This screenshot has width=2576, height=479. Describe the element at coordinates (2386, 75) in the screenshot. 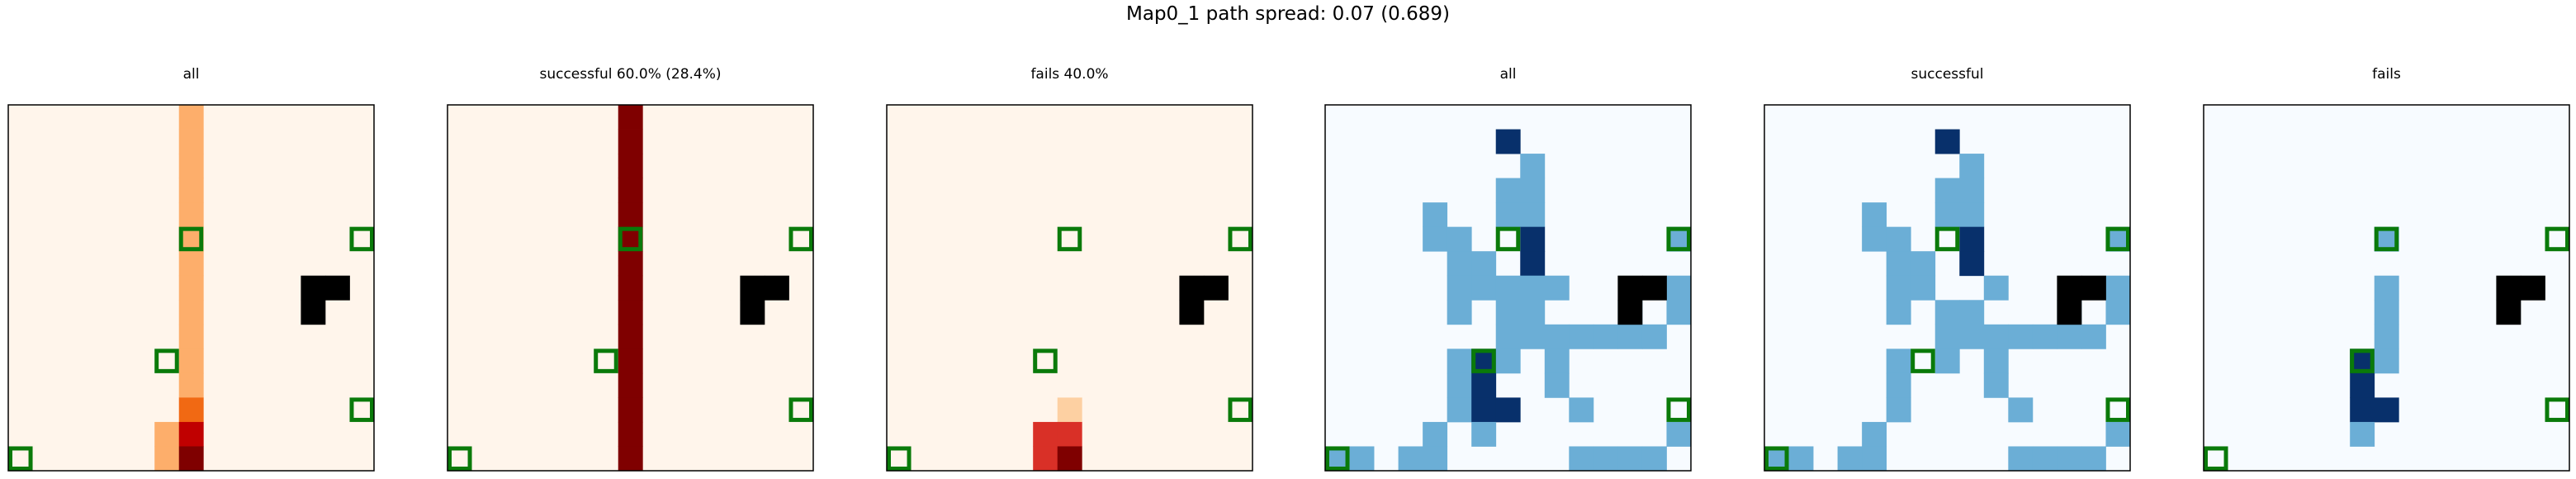

I see `panel-title-6: fails` at that location.